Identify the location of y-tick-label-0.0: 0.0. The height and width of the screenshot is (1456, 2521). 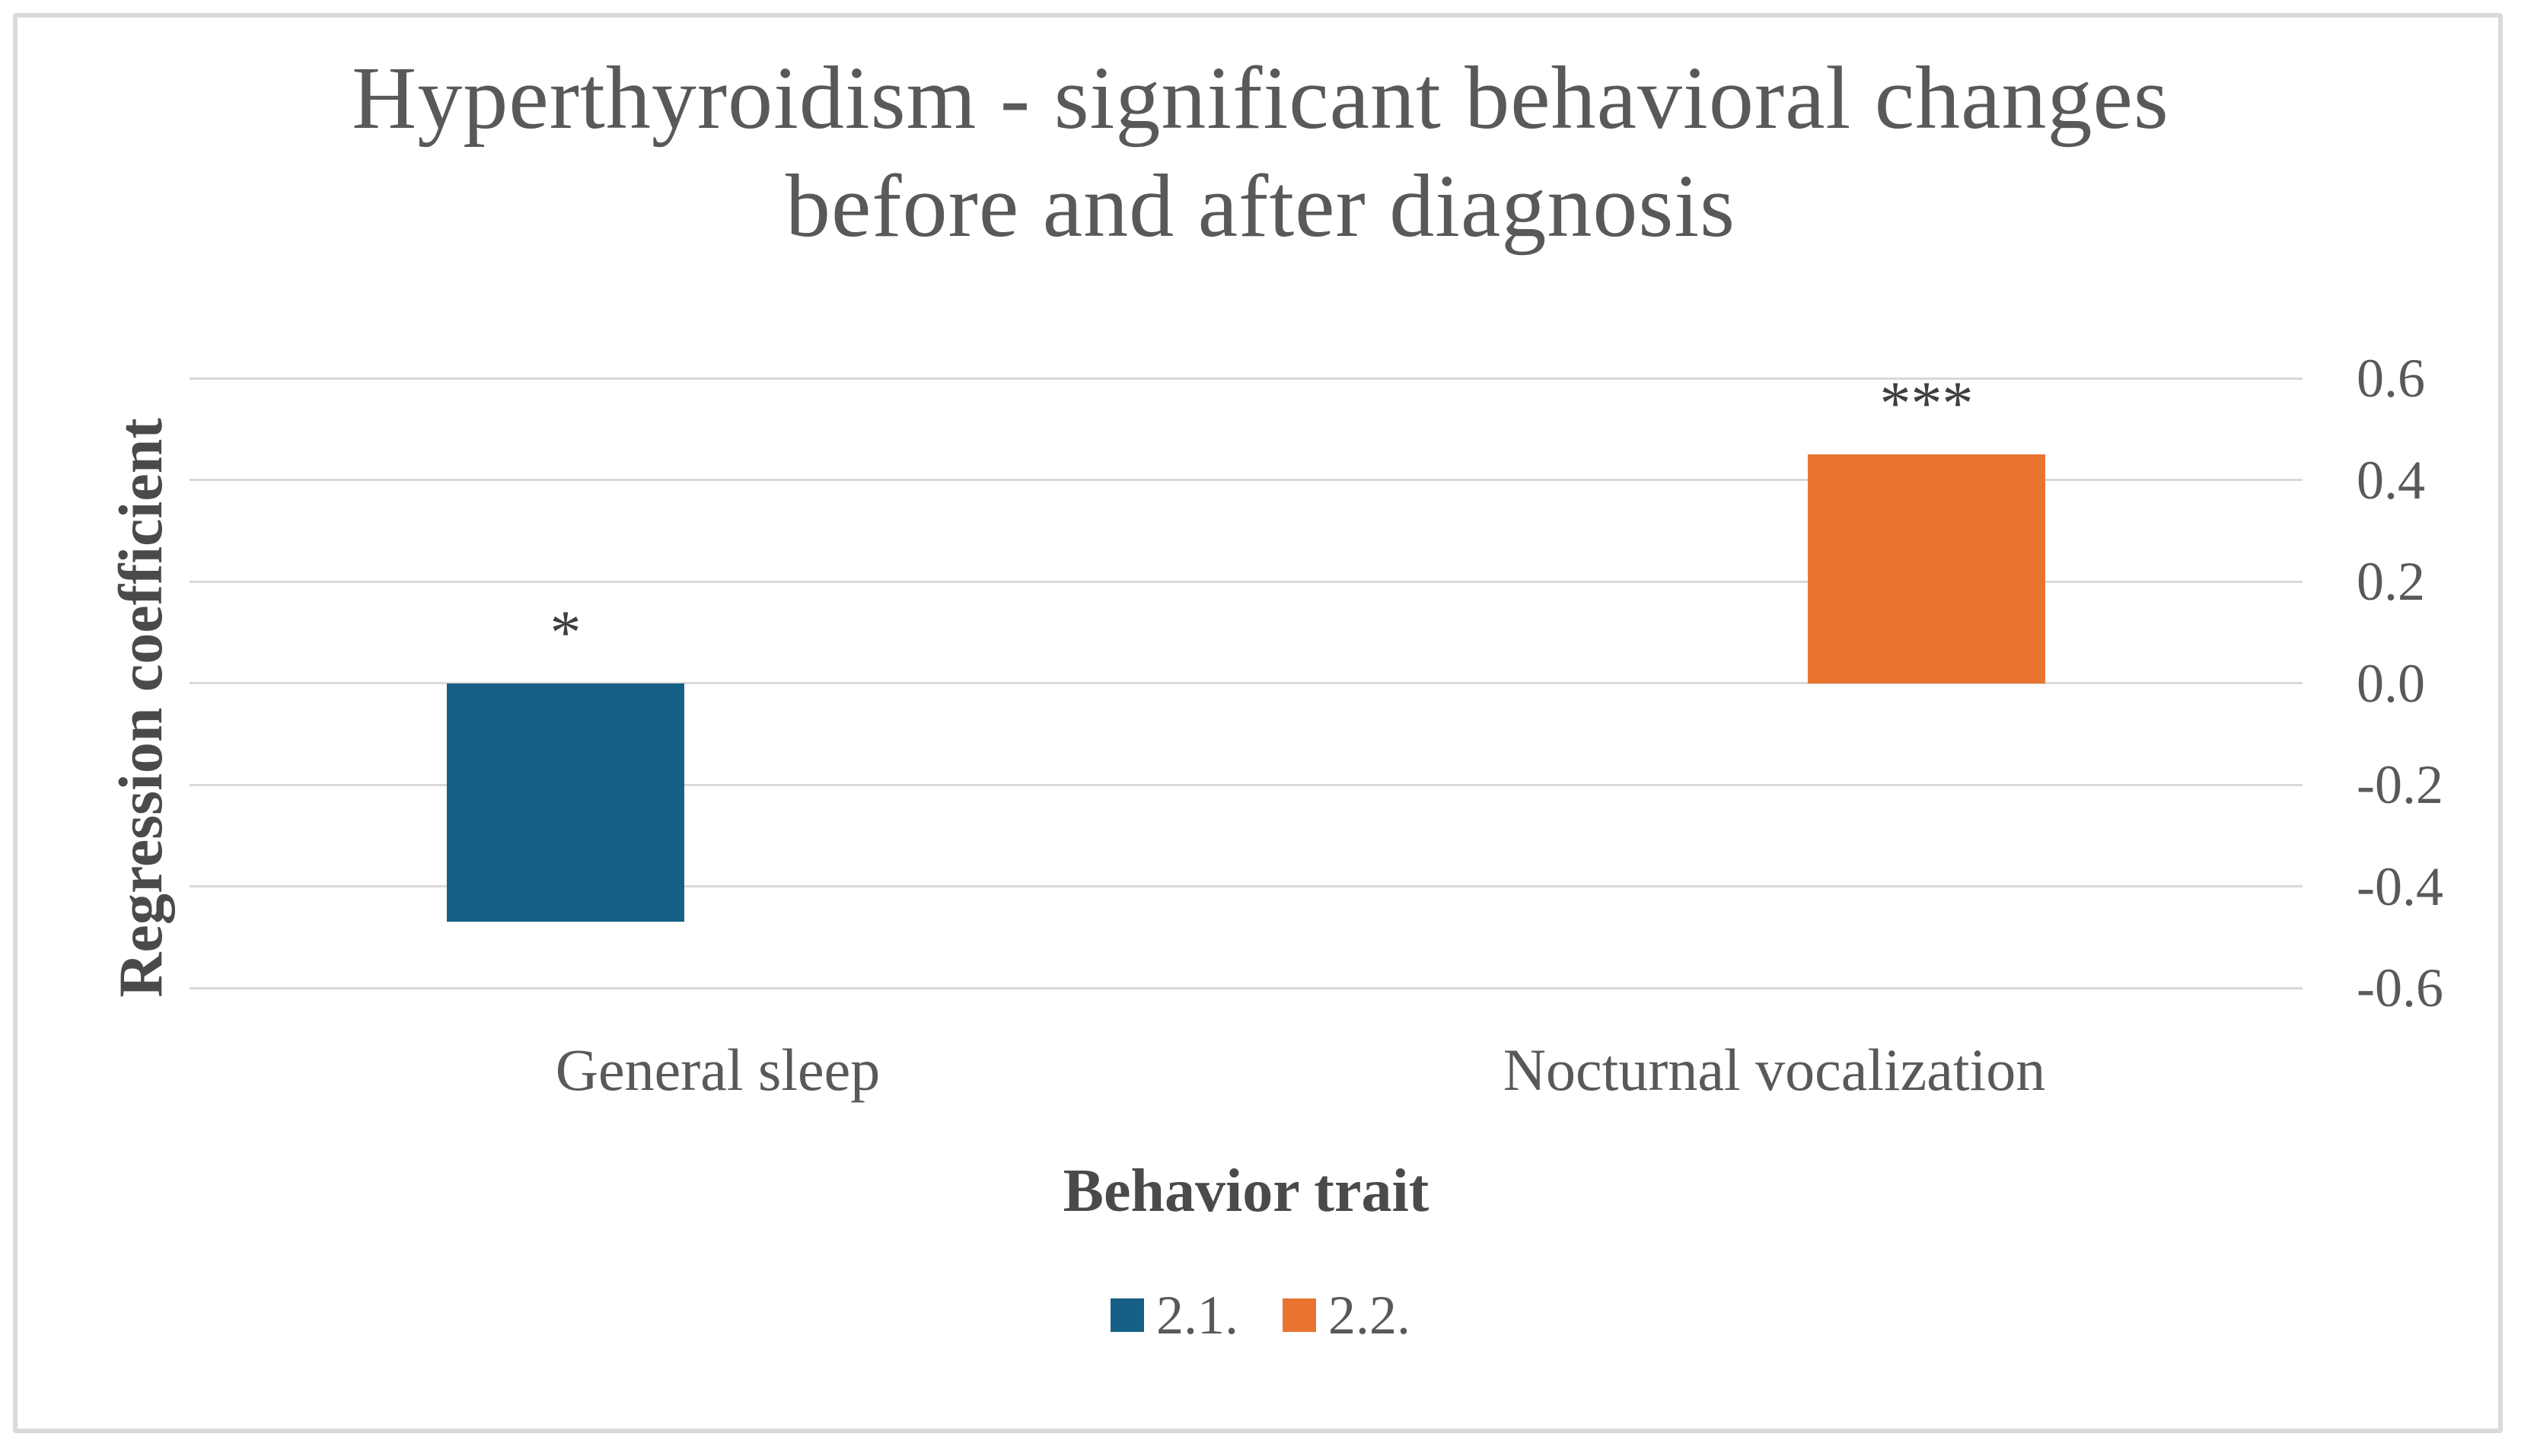
(2391, 683).